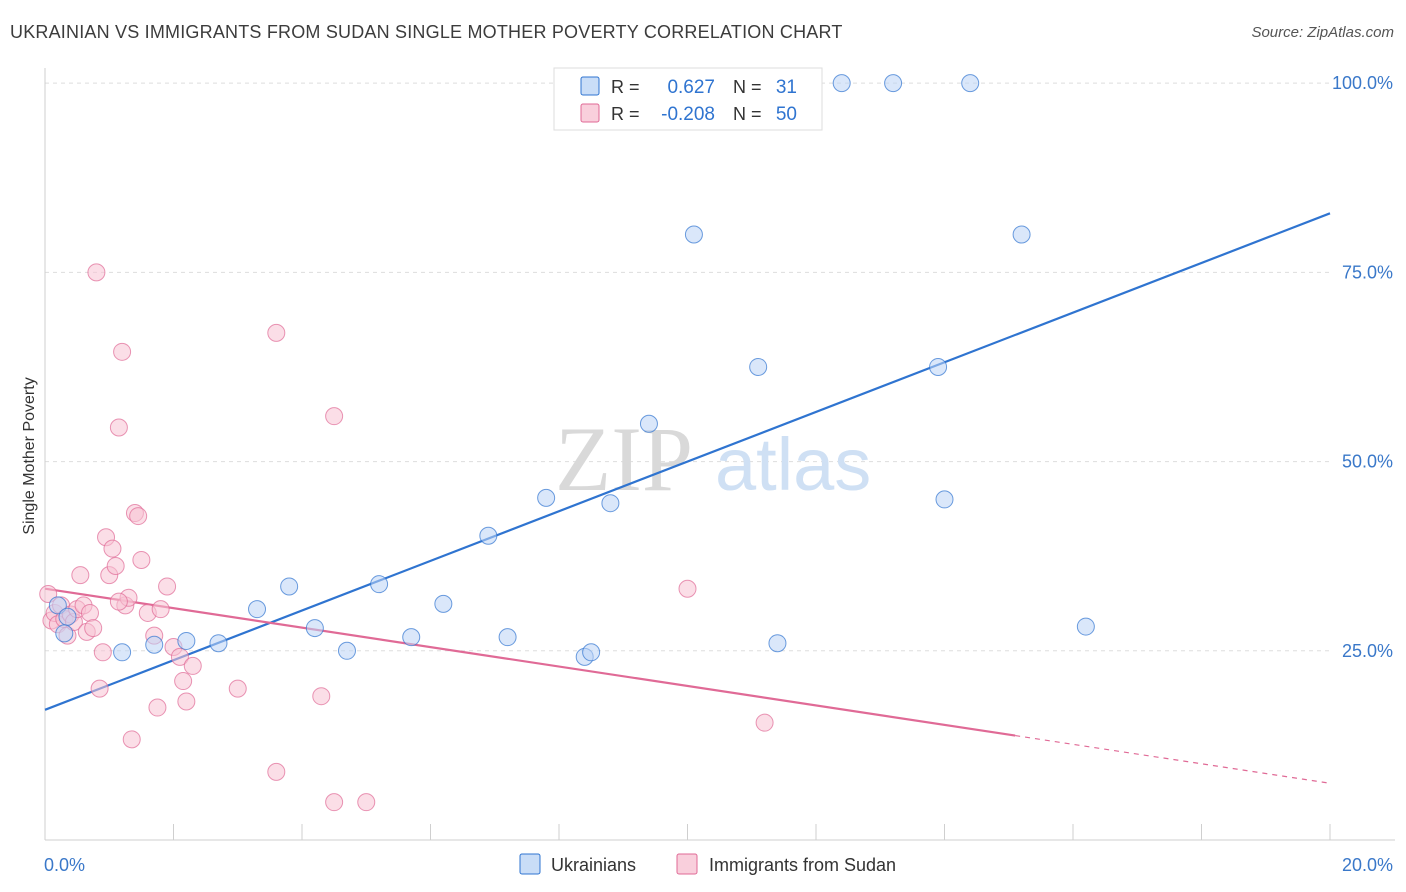  What do you see at coordinates (793, 464) in the screenshot?
I see `watermark-atlas: atlas` at bounding box center [793, 464].